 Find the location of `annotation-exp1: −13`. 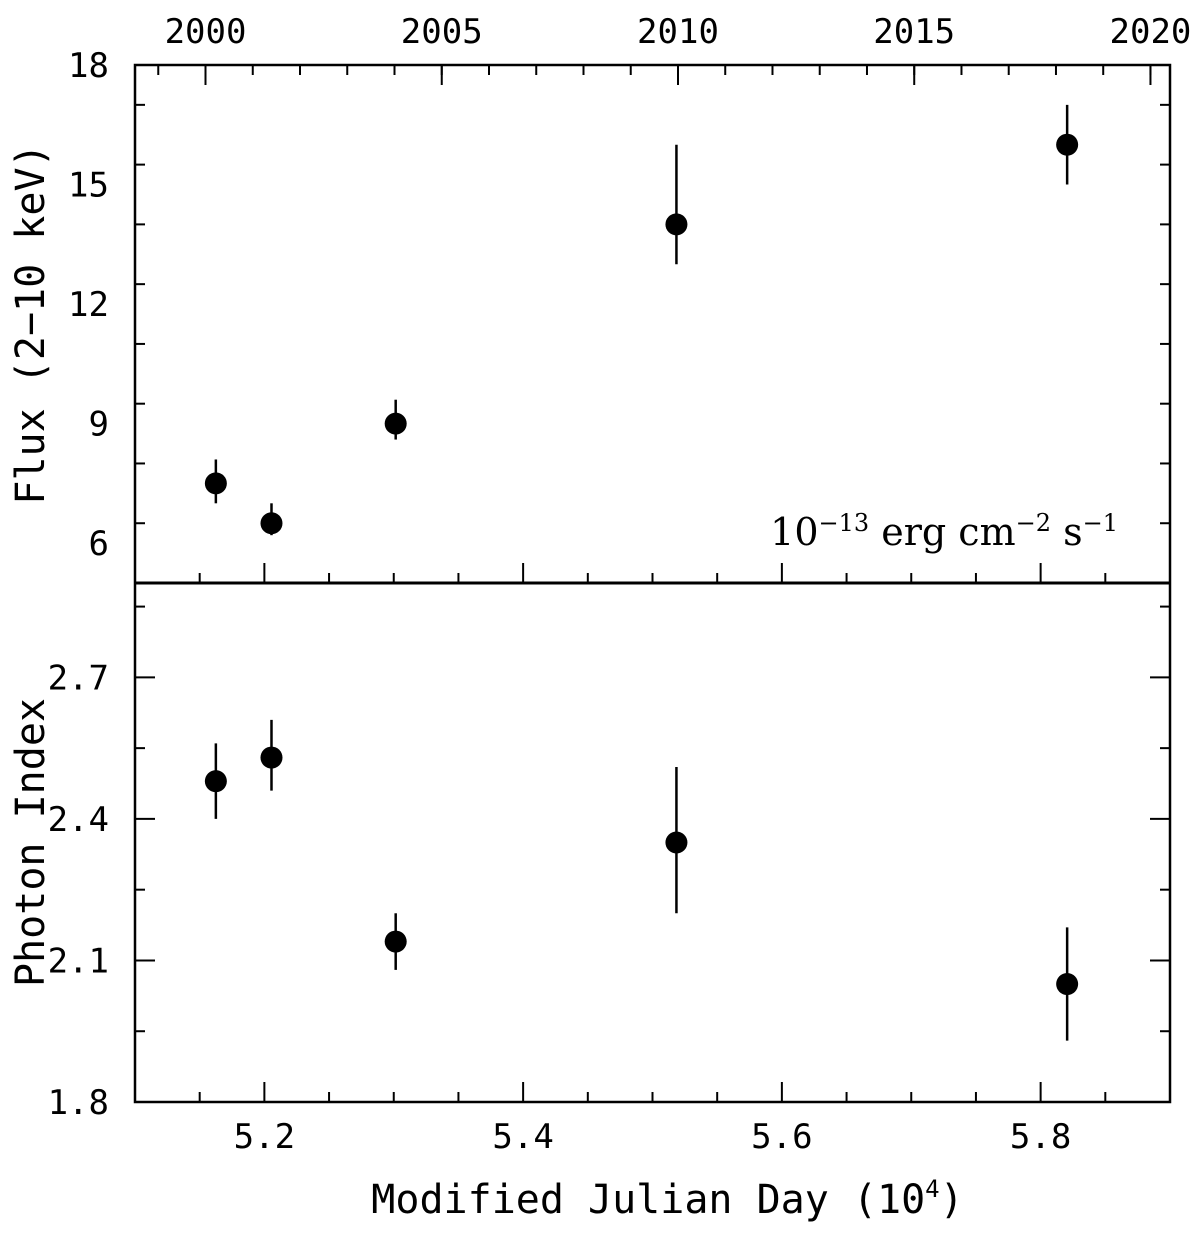

annotation-exp1: −13 is located at coordinates (844, 523).